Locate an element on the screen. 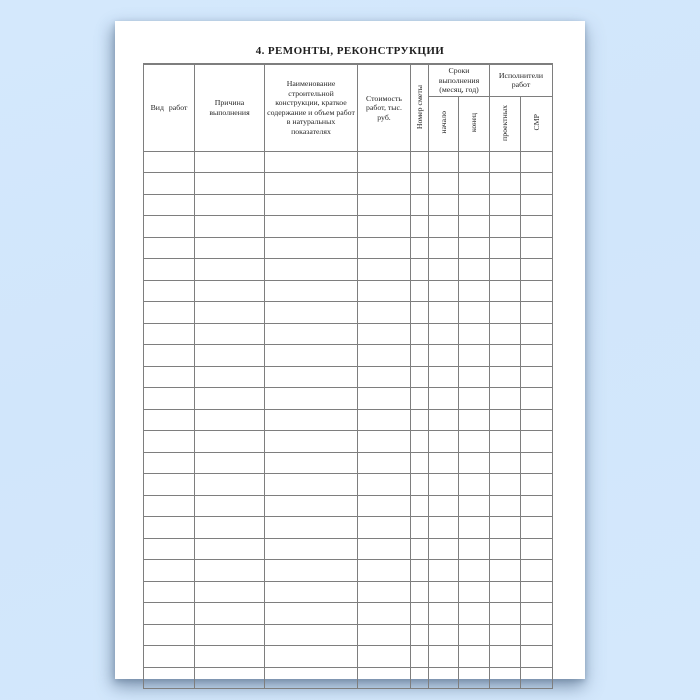 The height and width of the screenshot is (700, 700). col-header-estimate-number-label: Номер сметы is located at coordinates (419, 106).